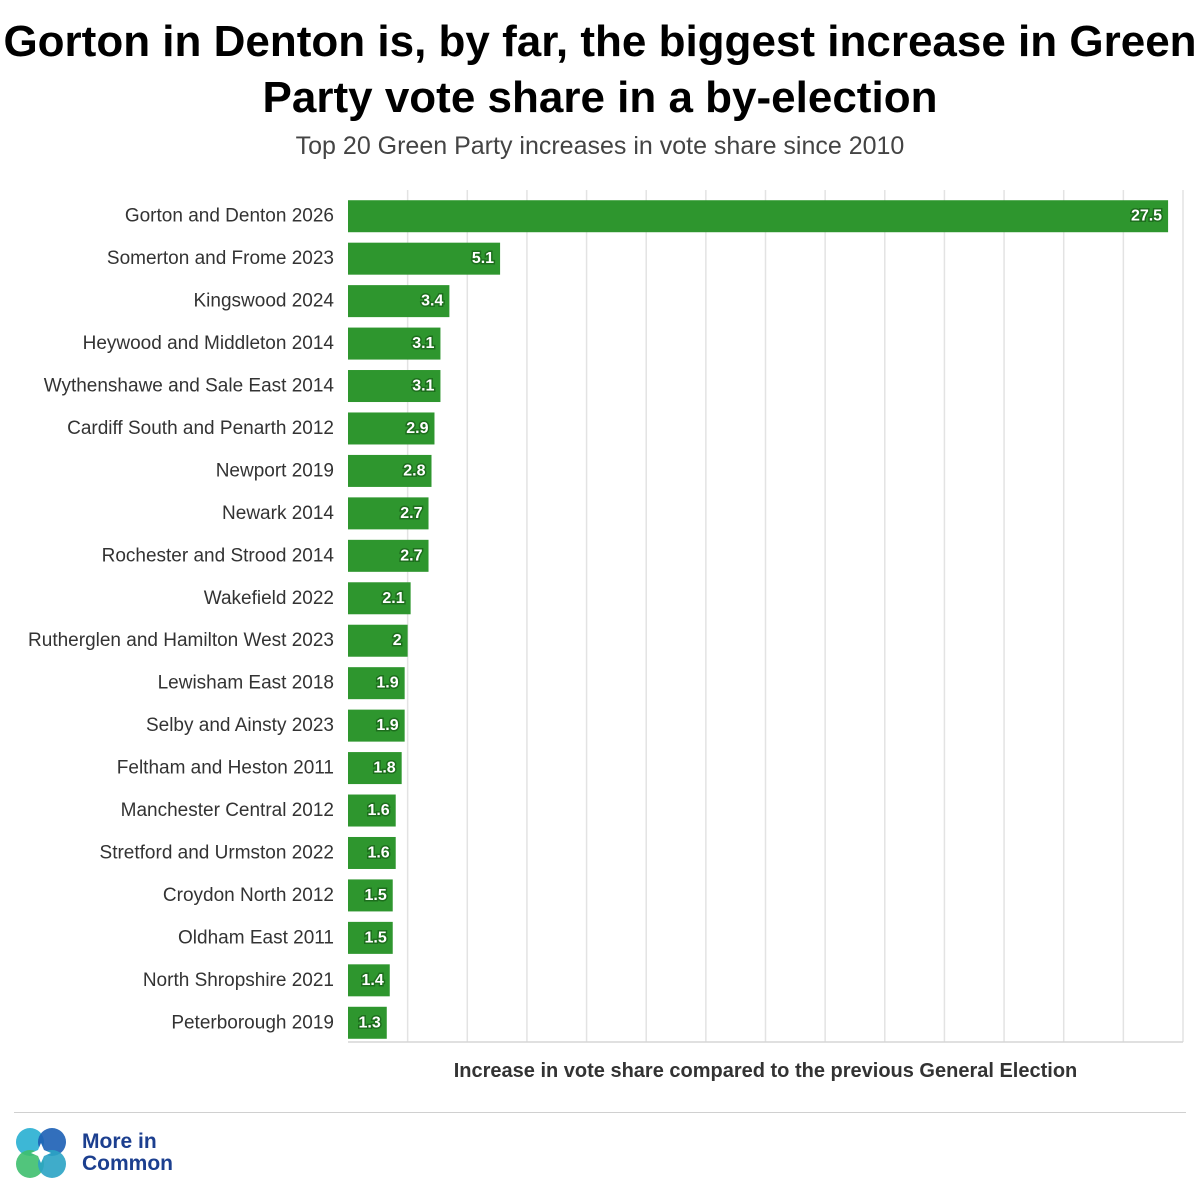 Image resolution: width=1200 pixels, height=1200 pixels. Describe the element at coordinates (252, 1022) in the screenshot. I see `category-label: Peterborough 2019` at that location.